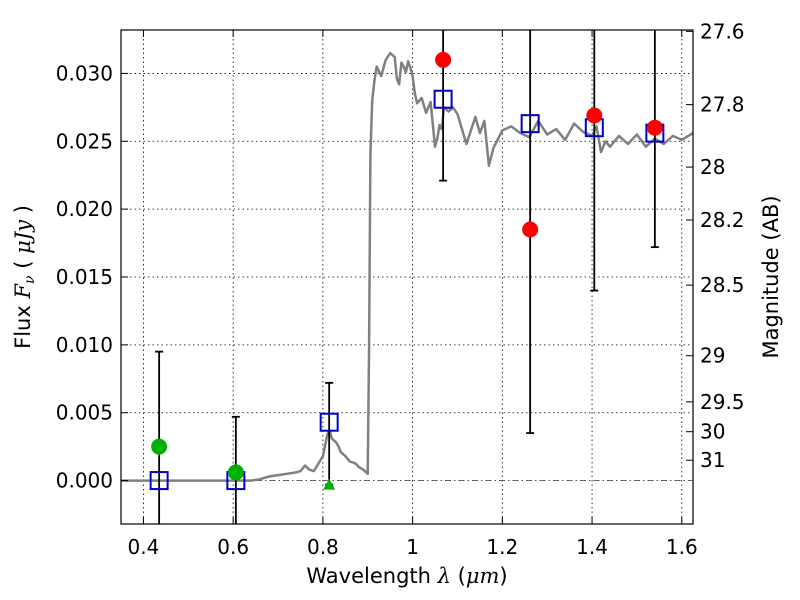 The height and width of the screenshot is (600, 800). What do you see at coordinates (233, 547) in the screenshot?
I see `x-tick-label: 0.6` at bounding box center [233, 547].